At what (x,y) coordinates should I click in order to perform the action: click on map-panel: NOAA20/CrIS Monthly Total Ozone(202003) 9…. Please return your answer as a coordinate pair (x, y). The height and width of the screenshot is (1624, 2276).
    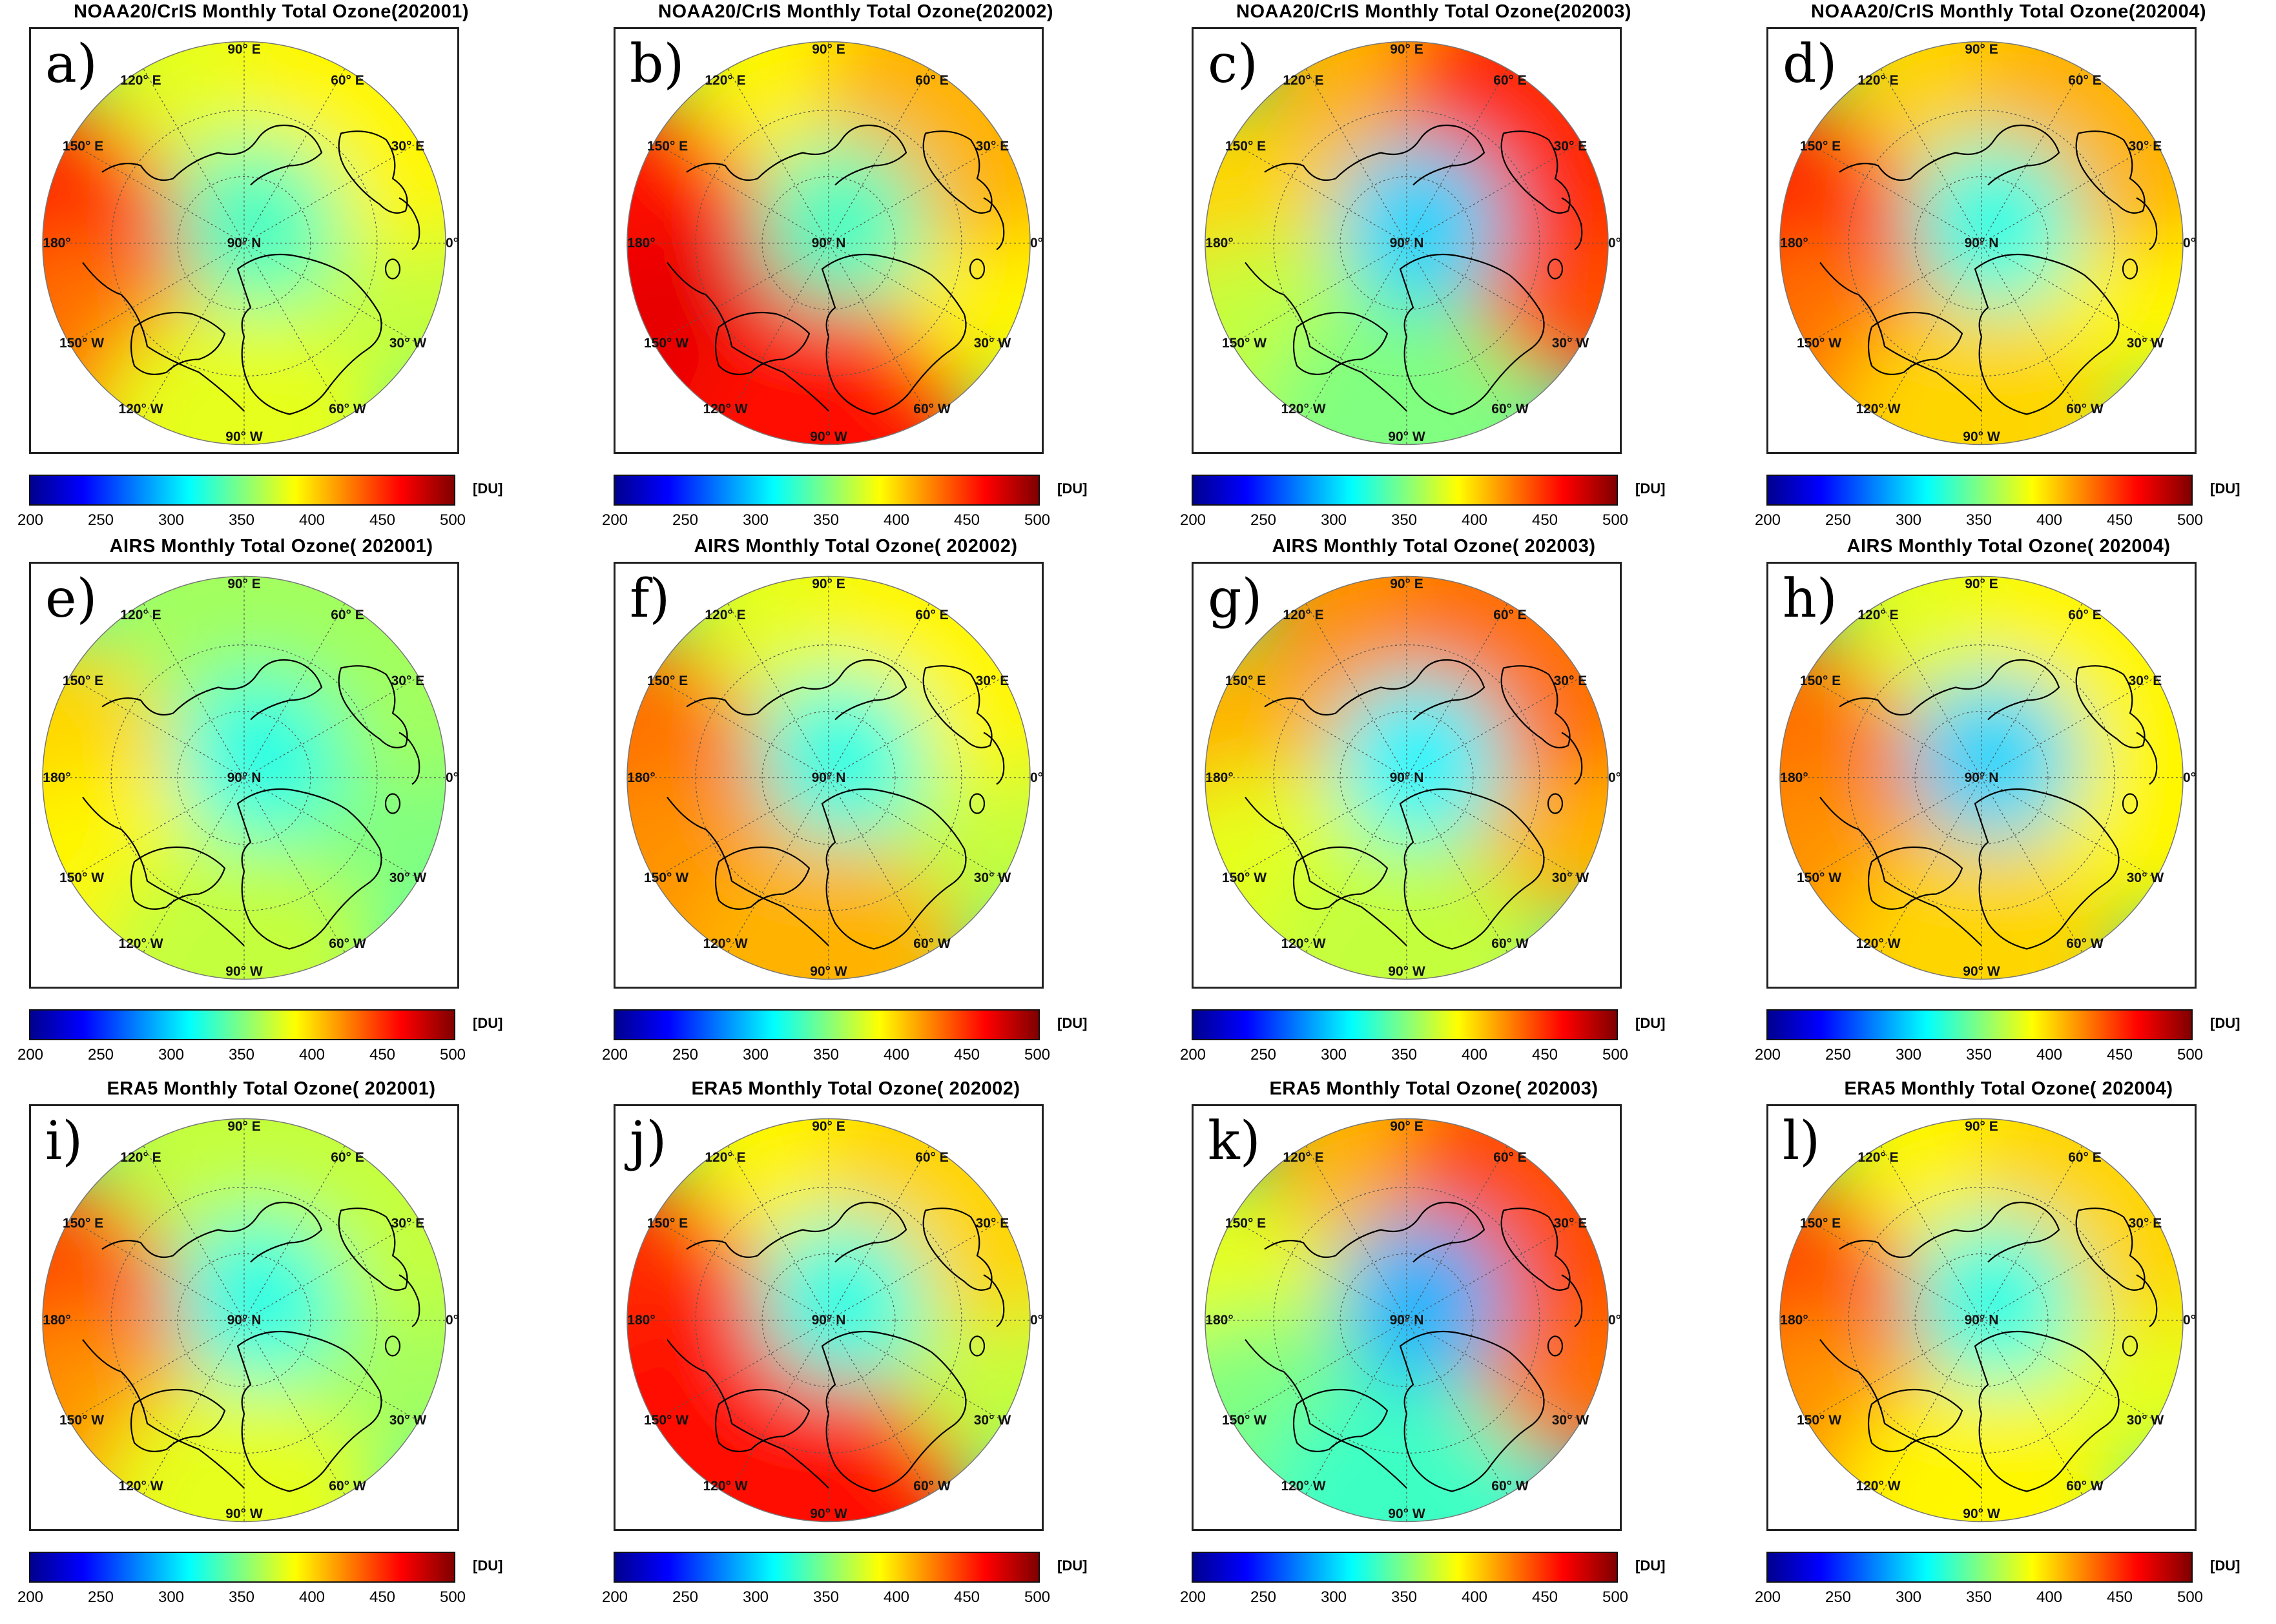
    Looking at the image, I should click on (1434, 268).